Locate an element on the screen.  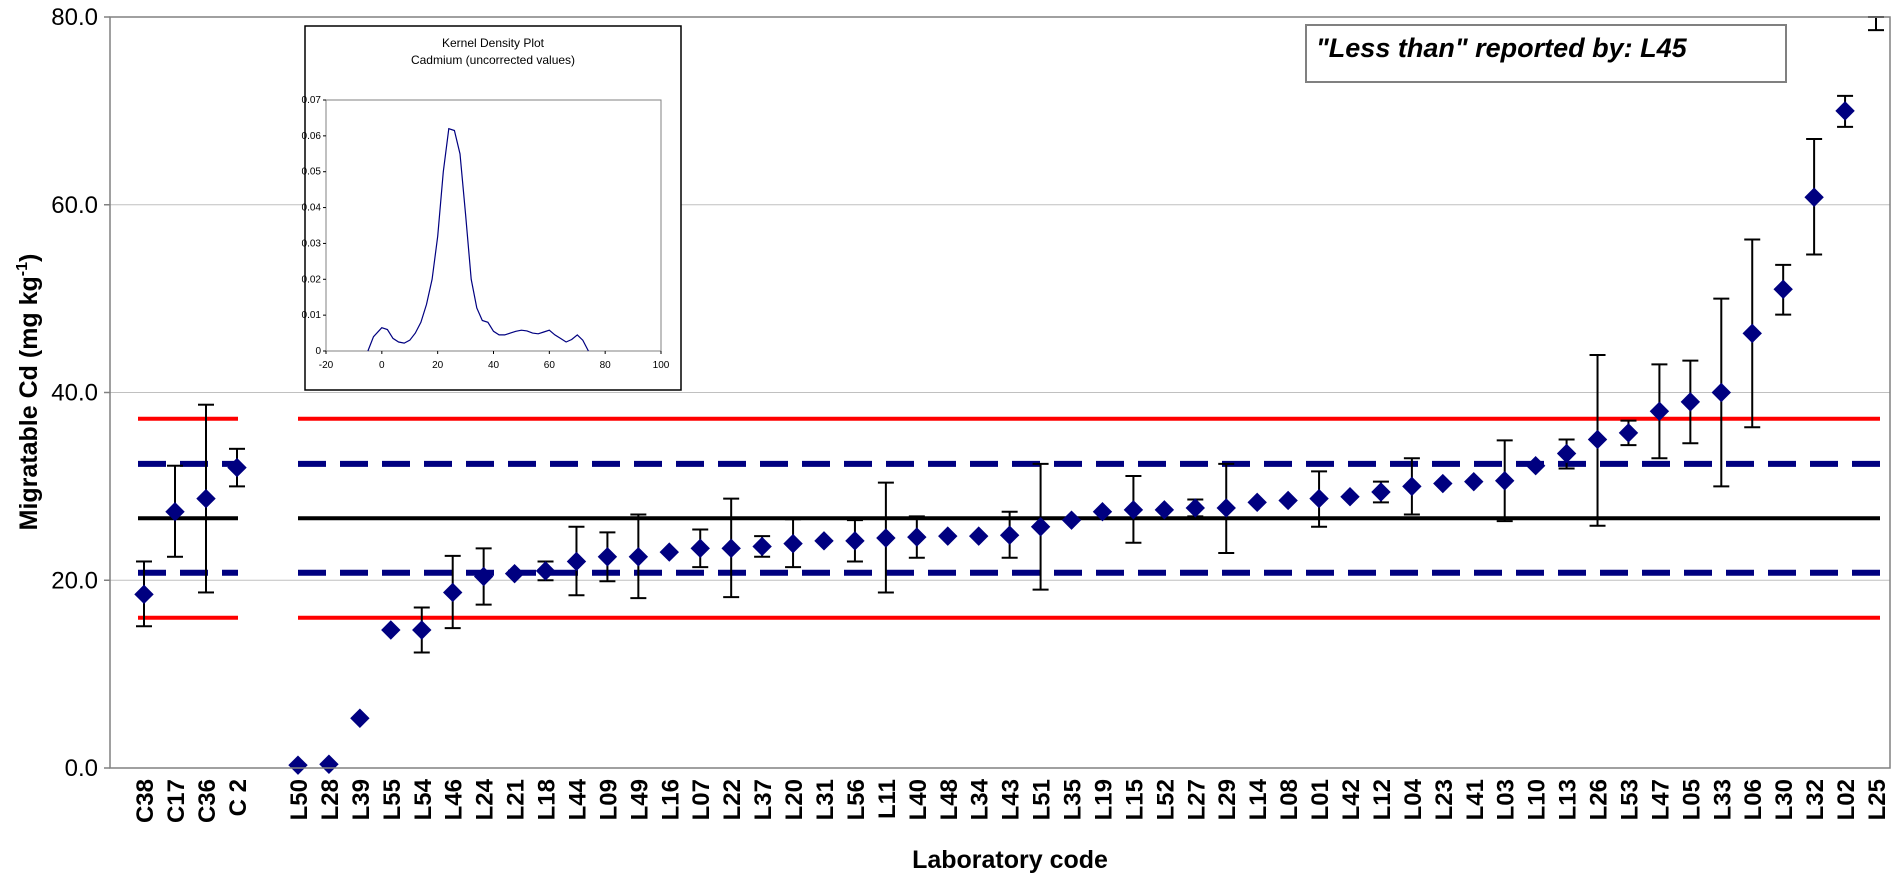
x-category-label: L04 is located at coordinates (1413, 799).